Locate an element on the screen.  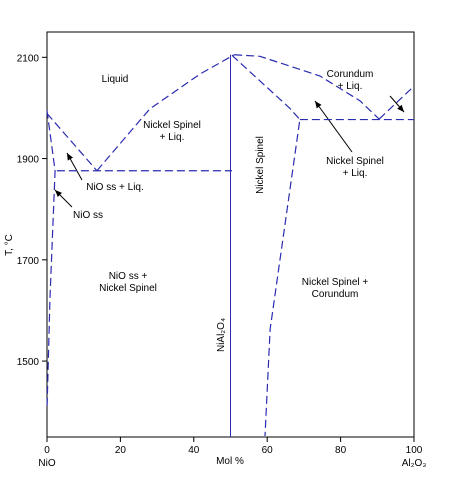
y-tick-label: 1900 is located at coordinates (28, 160).